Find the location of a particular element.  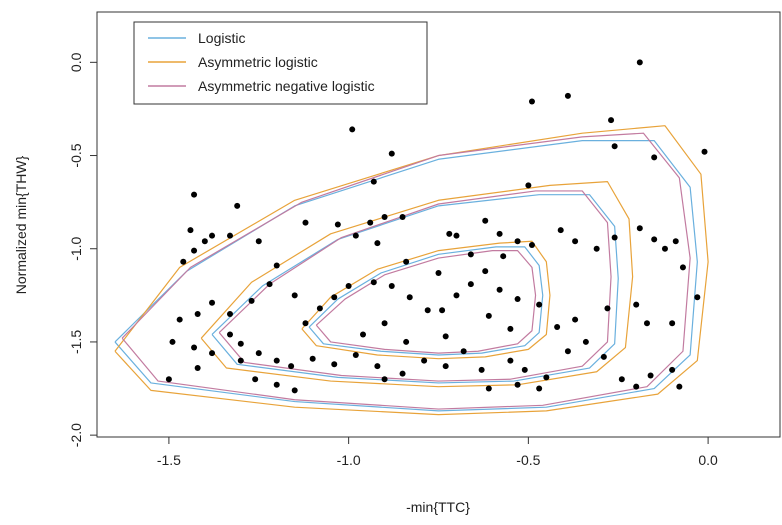

x-axis-label: -min{TTC} is located at coordinates (438, 507).